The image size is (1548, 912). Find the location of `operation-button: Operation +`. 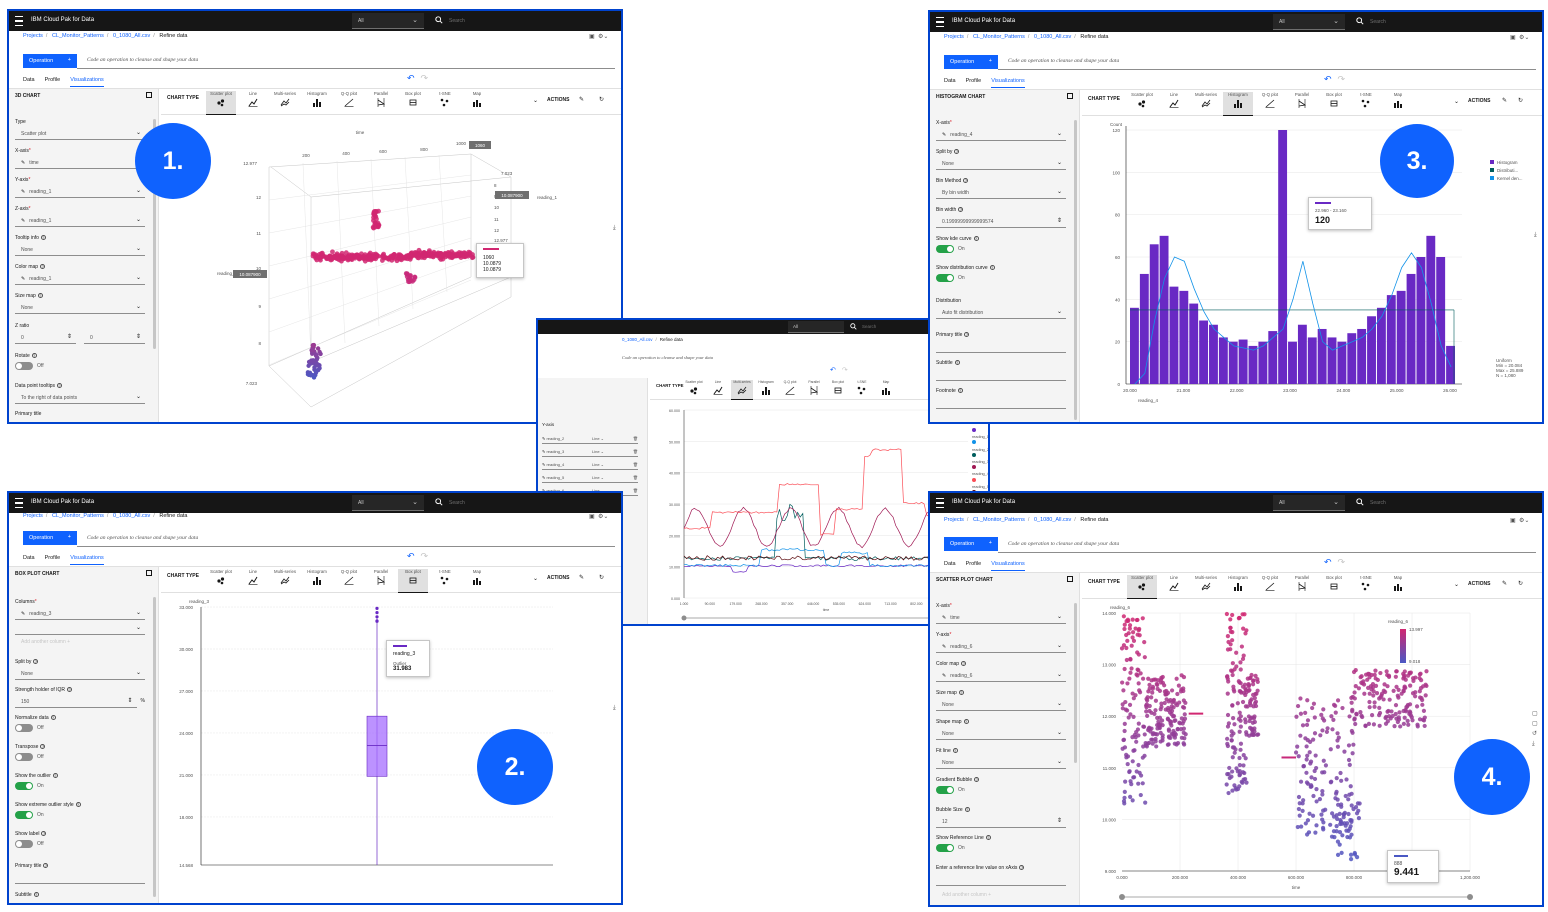

operation-button: Operation + is located at coordinates (971, 544).